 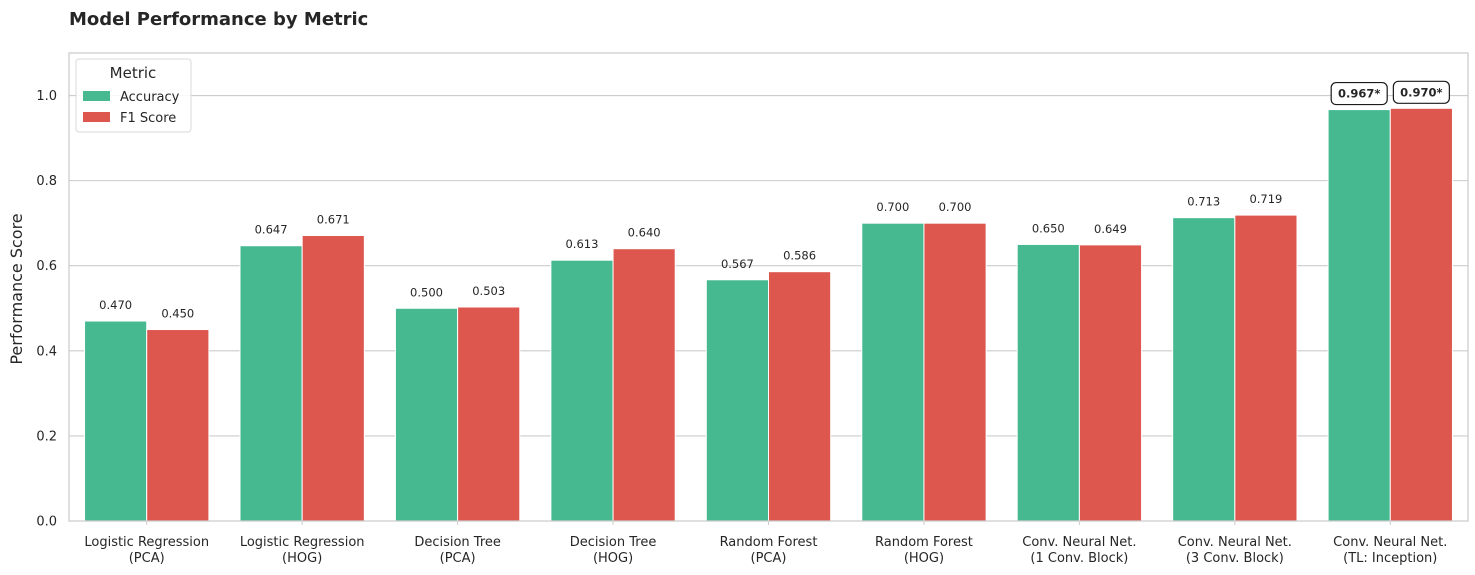 What do you see at coordinates (1235, 558) in the screenshot?
I see `x-tick-label: (3 Conv. Block)` at bounding box center [1235, 558].